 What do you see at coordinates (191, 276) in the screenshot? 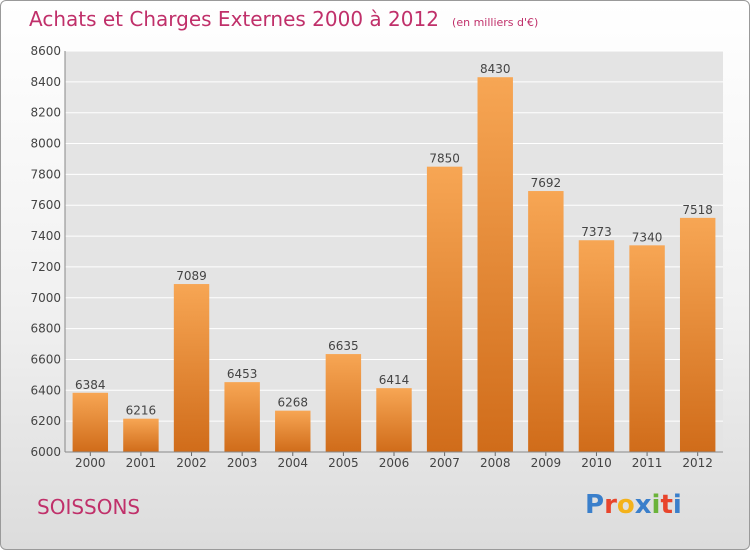
I see `data-label: 7089` at bounding box center [191, 276].